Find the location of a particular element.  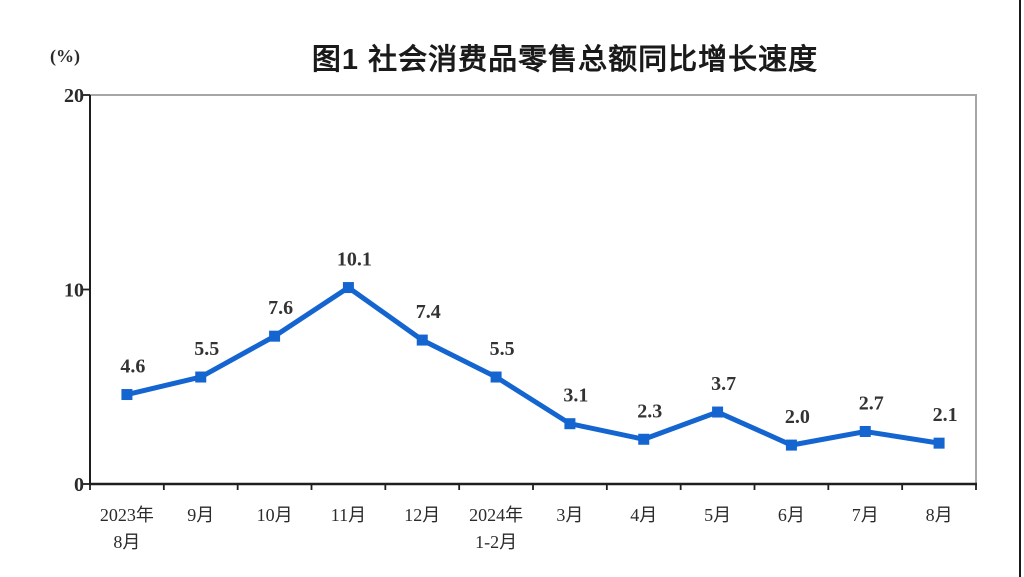

page-edge-divider is located at coordinates (1020, 288).